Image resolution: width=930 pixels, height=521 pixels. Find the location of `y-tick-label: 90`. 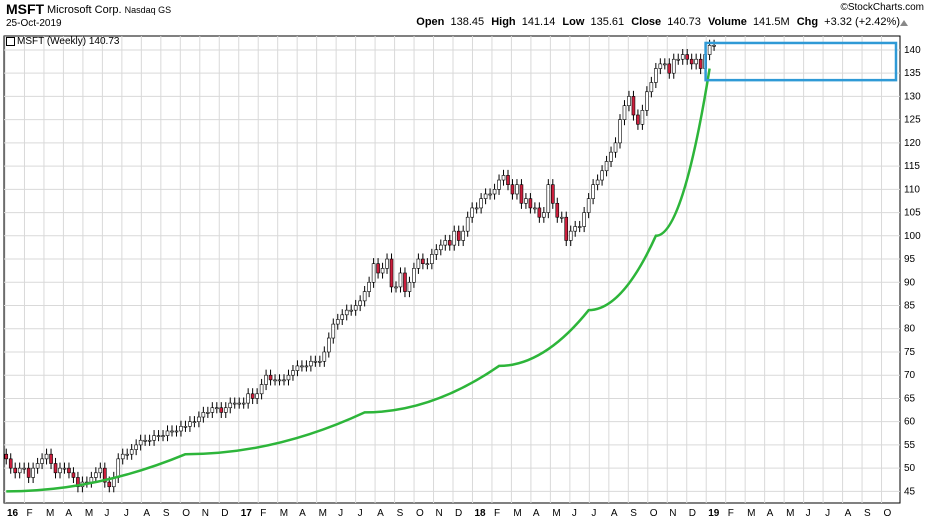

y-tick-label: 90 is located at coordinates (910, 282).